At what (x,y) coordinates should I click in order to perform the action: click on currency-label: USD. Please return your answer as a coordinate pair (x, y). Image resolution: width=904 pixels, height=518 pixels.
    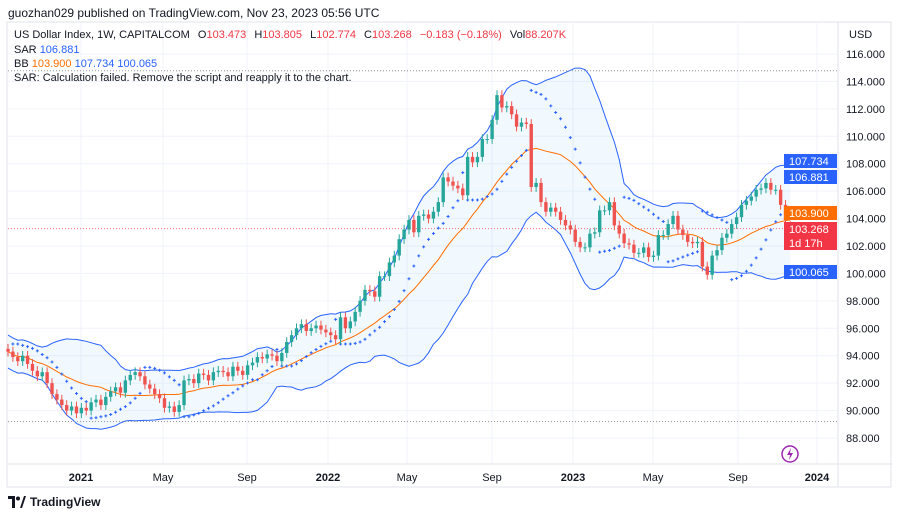
    Looking at the image, I should click on (861, 35).